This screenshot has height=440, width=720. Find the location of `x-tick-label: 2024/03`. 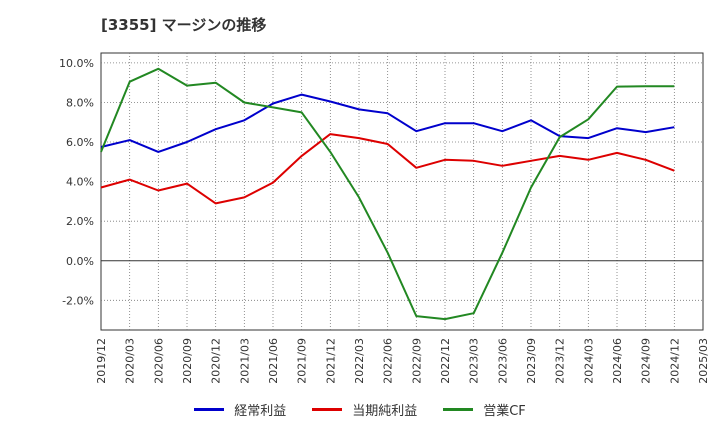

x-tick-label: 2024/03 is located at coordinates (588, 361).